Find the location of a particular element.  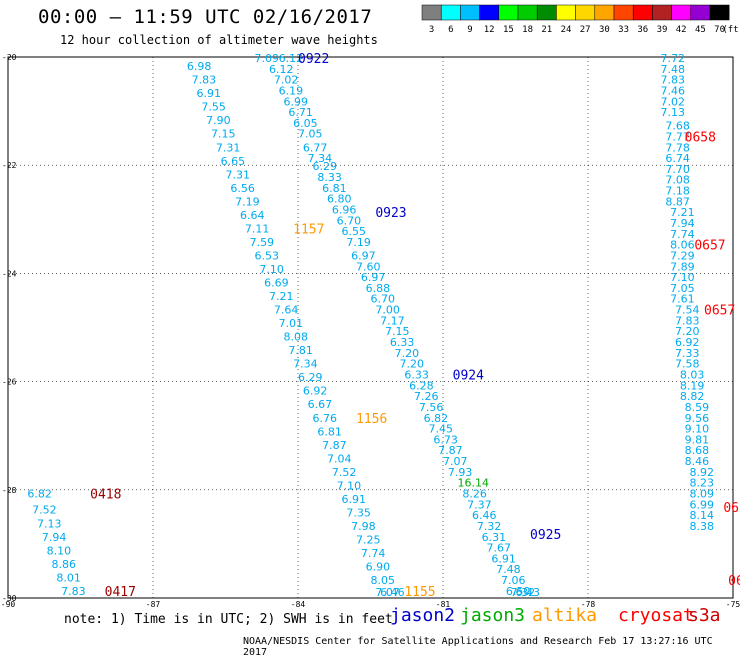

swh-value: 6.55 is located at coordinates (354, 231).